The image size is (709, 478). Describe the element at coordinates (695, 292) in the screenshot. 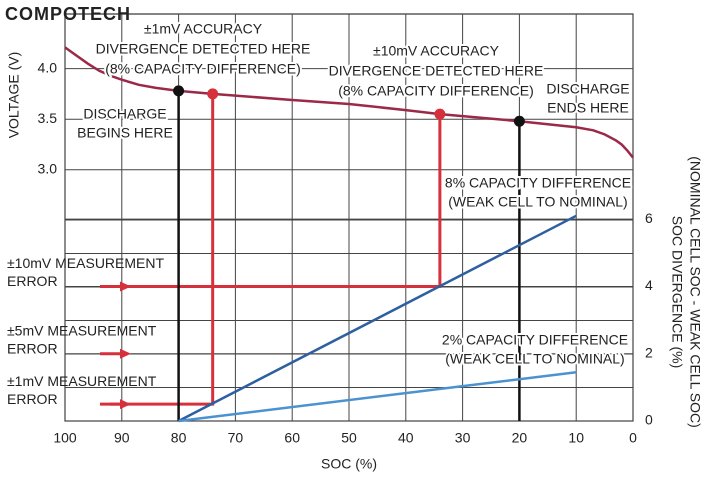

I see `y2-axis-label: (NOMINAL CELL SOC - WEAK CELL SOC)` at that location.